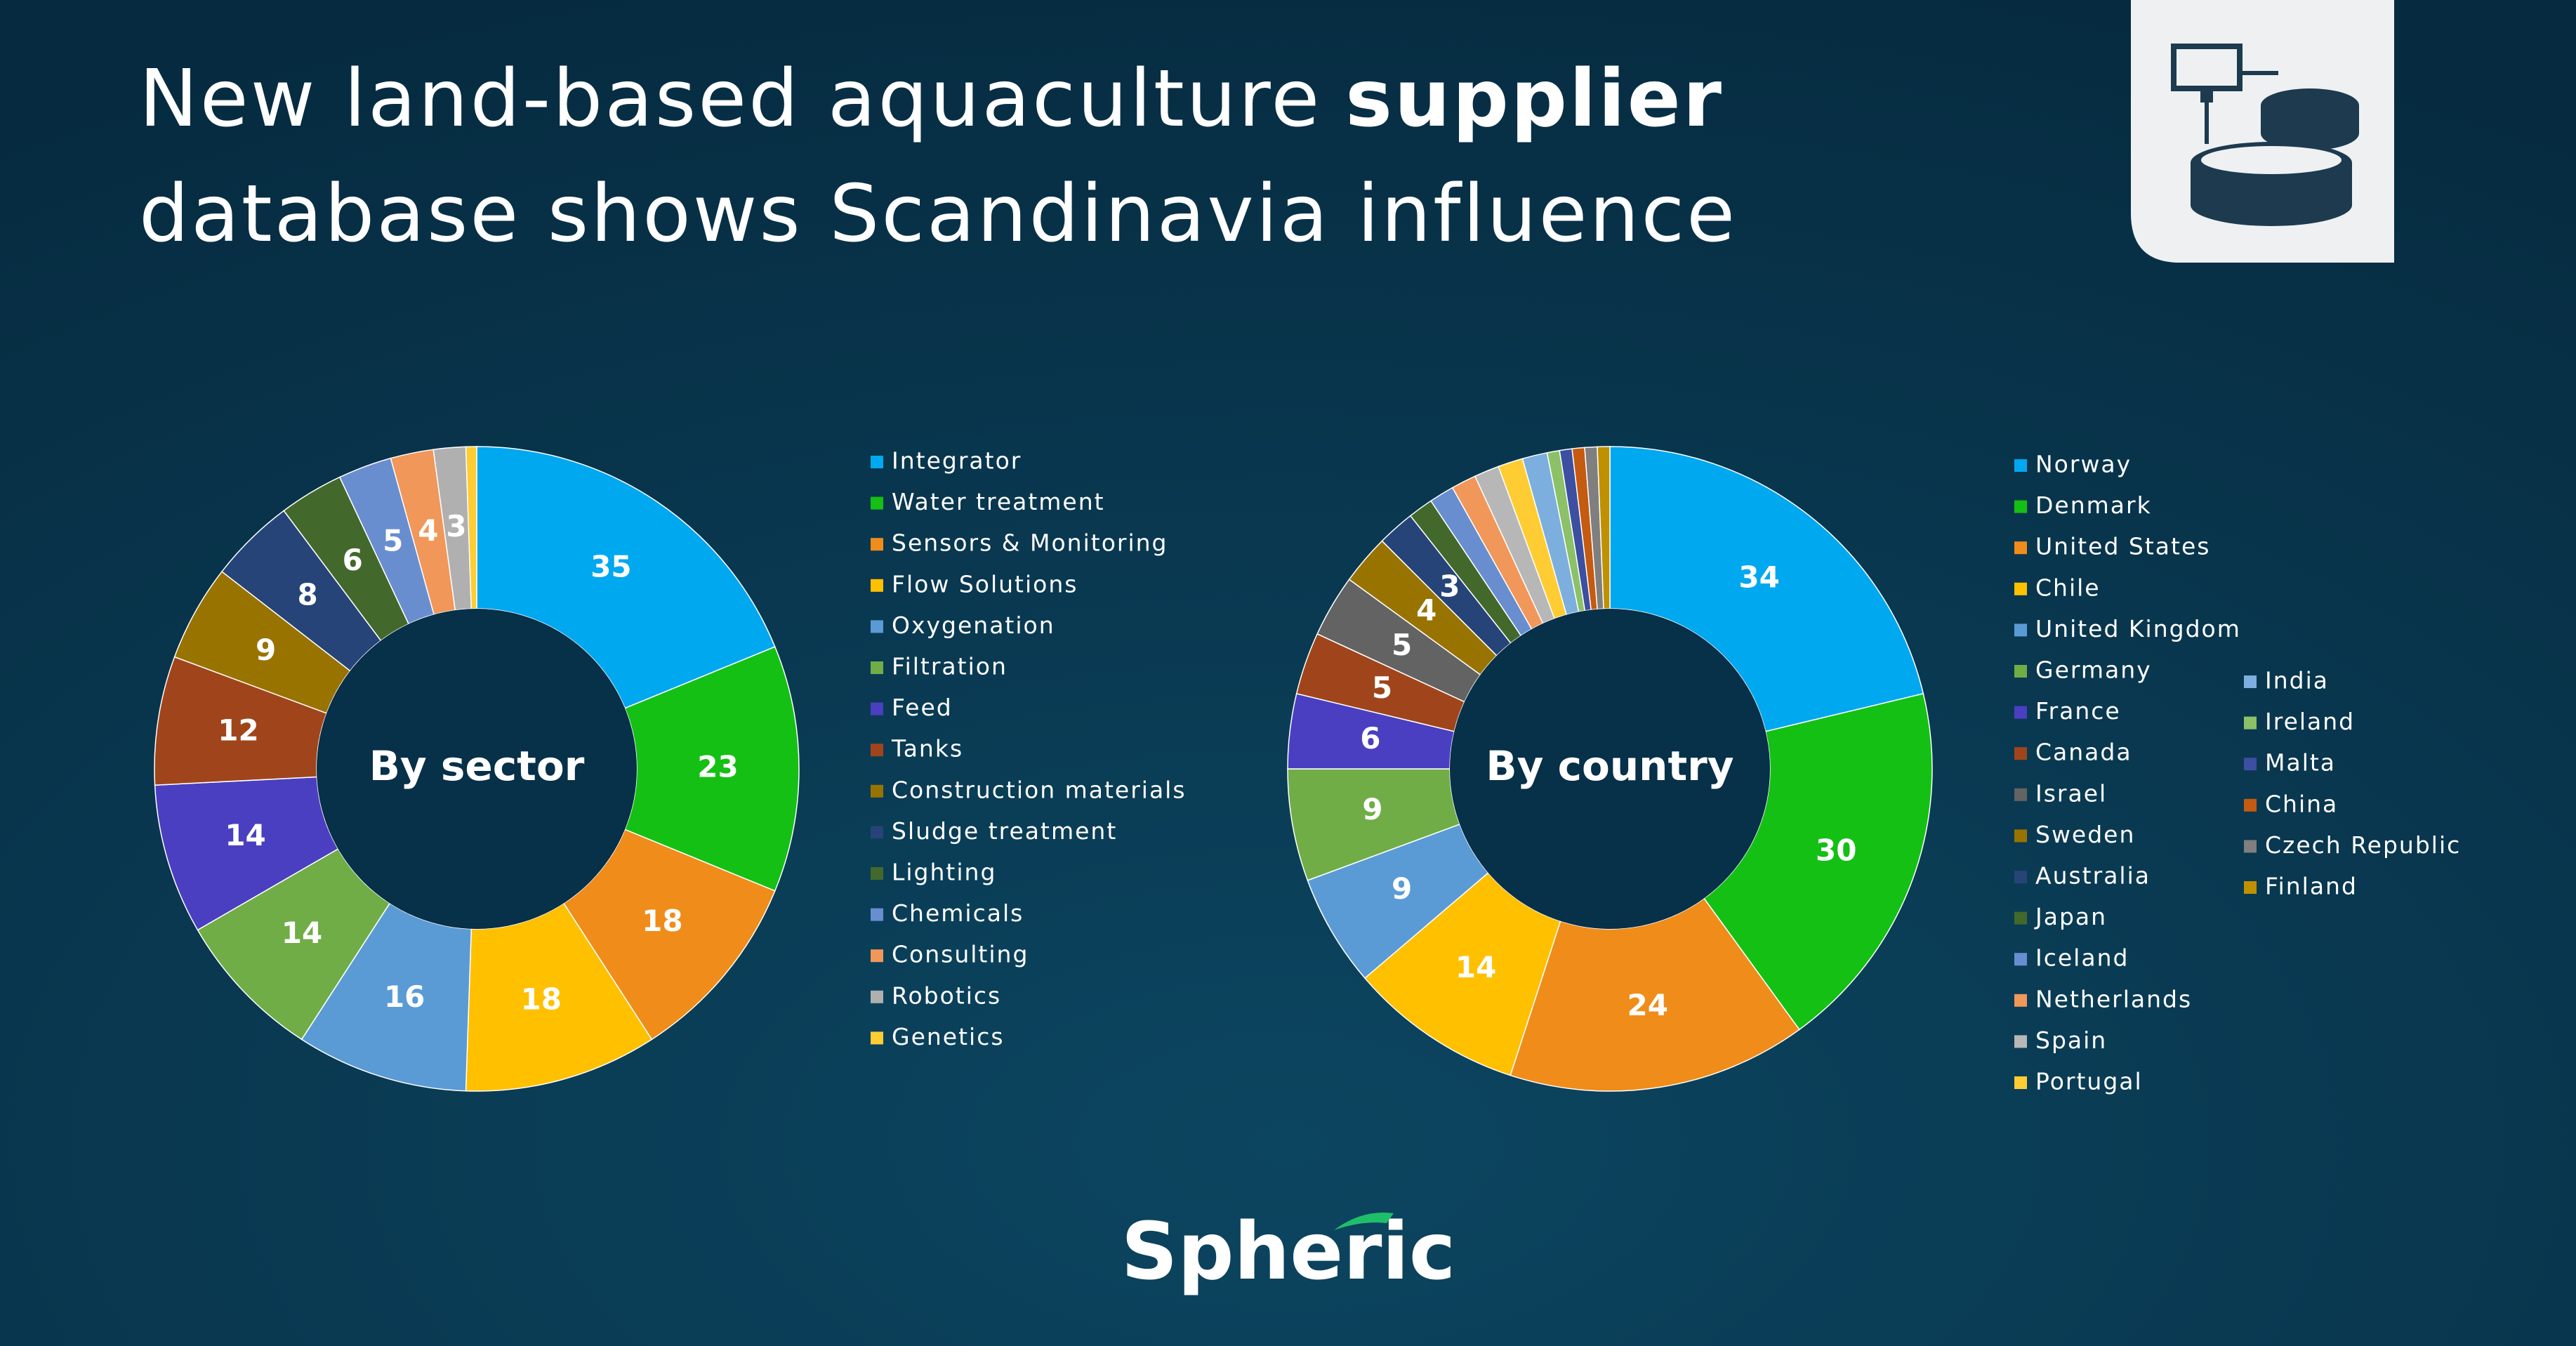 The width and height of the screenshot is (2576, 1346). Describe the element at coordinates (2071, 793) in the screenshot. I see `legend-label: Israel` at that location.